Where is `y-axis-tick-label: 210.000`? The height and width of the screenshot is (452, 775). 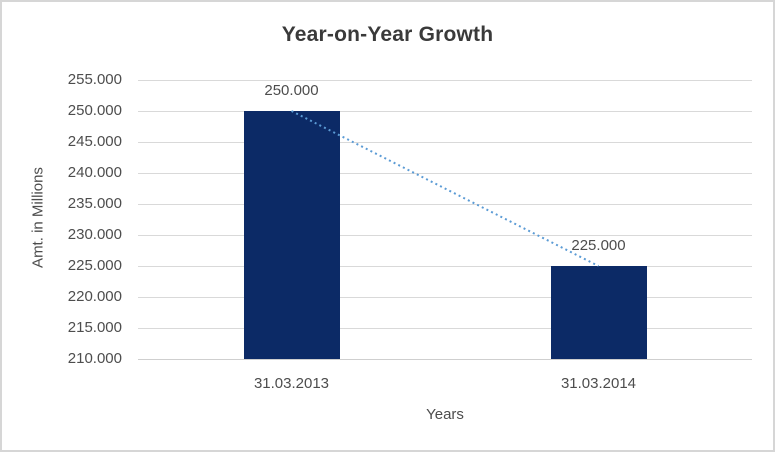
y-axis-tick-label: 210.000 is located at coordinates (94, 358).